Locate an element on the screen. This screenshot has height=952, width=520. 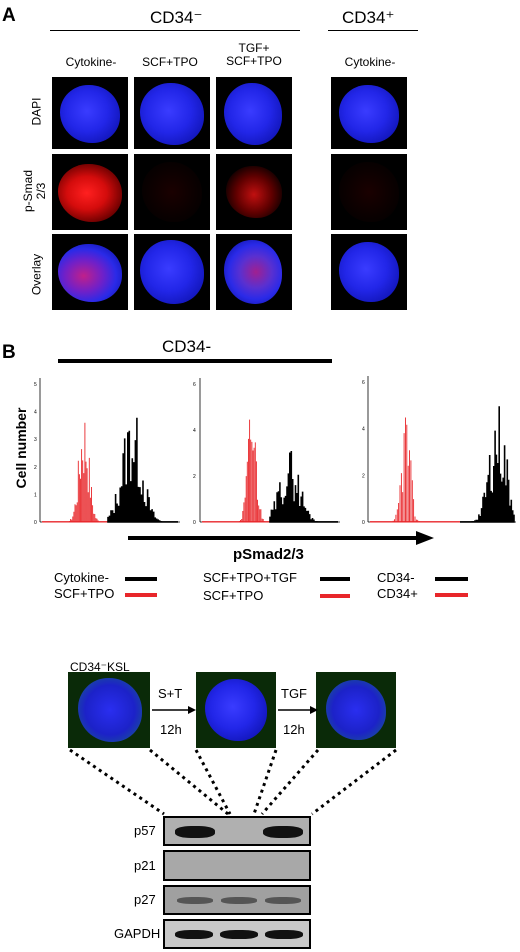
h2ticks-tick-2: 2 is located at coordinates (194, 477).